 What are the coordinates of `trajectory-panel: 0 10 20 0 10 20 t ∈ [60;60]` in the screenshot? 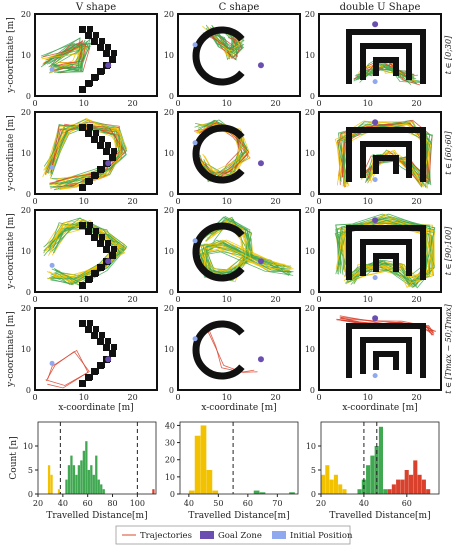 It's located at (379, 157).